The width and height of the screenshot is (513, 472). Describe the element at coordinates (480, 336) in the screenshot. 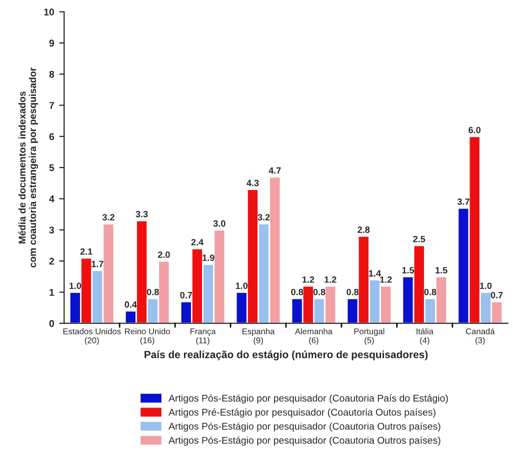

I see `x-tick-label: Canadá (3)` at that location.